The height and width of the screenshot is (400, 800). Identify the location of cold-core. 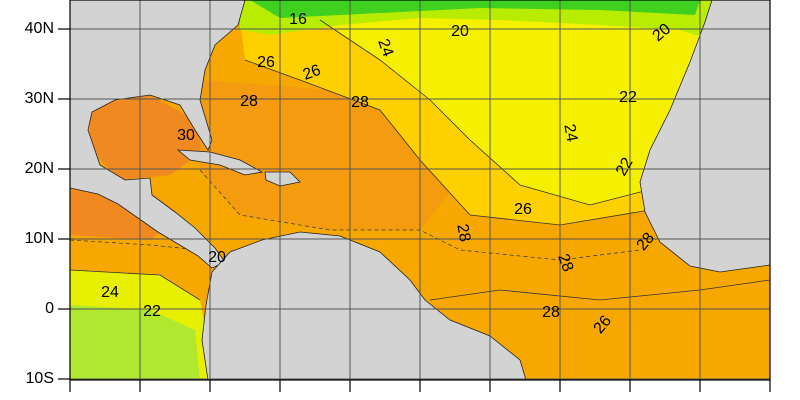
(475, 9).